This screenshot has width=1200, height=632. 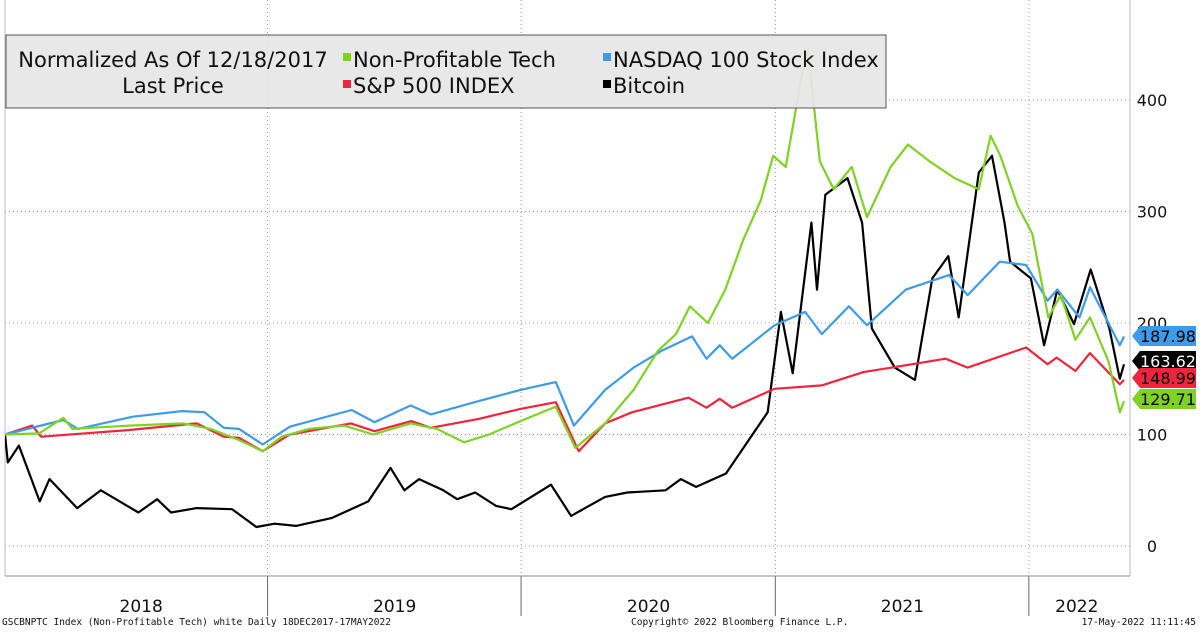 What do you see at coordinates (1138, 622) in the screenshot?
I see `footer-timestamp: 17-May-2022 11:11:45` at bounding box center [1138, 622].